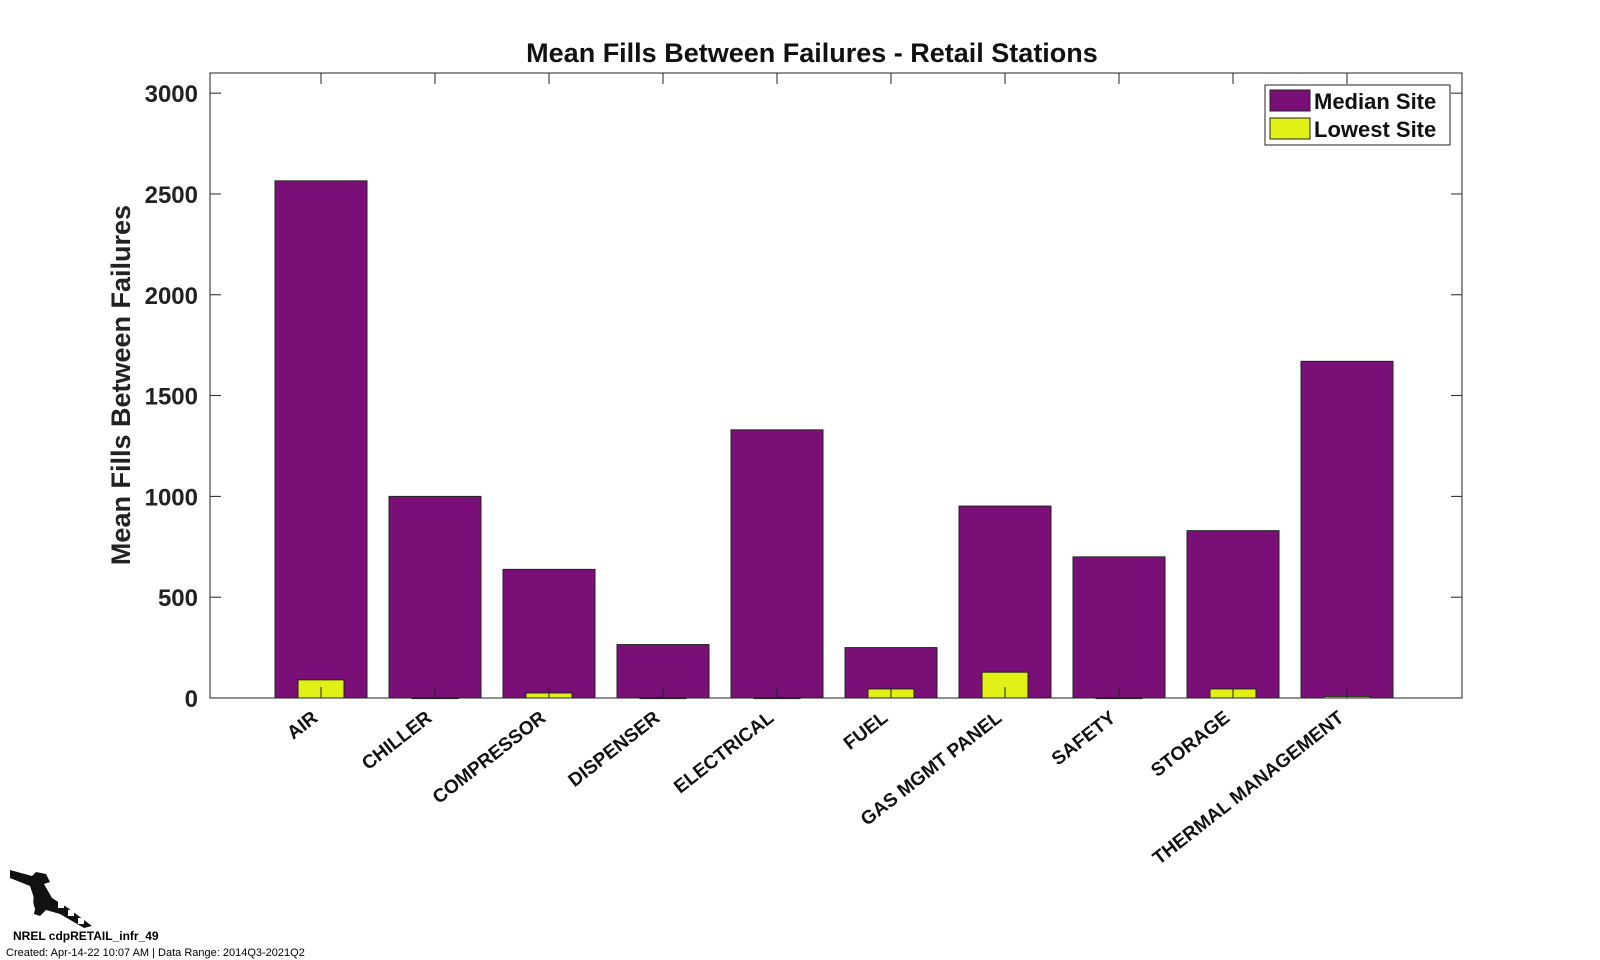  Describe the element at coordinates (121, 385) in the screenshot. I see `y-axis-label: Mean Fills Between Failures` at that location.